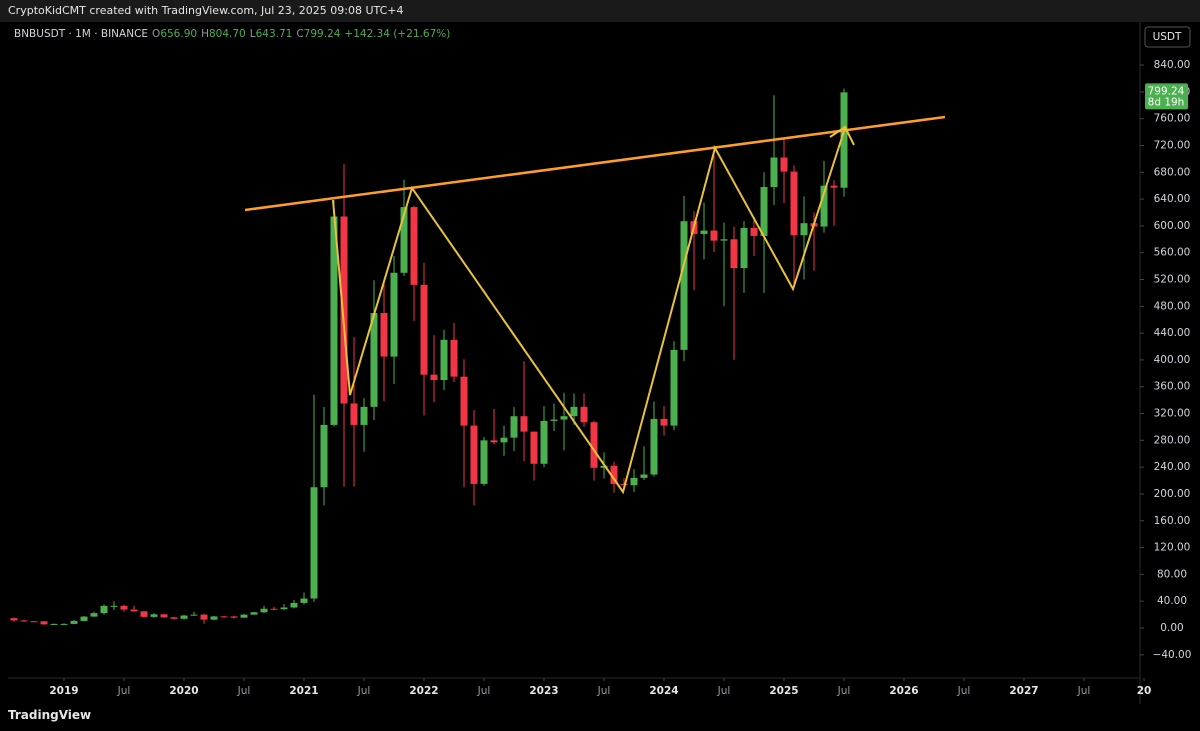 The width and height of the screenshot is (1200, 731). What do you see at coordinates (252, 34) in the screenshot?
I see `ohlc-label: L` at bounding box center [252, 34].